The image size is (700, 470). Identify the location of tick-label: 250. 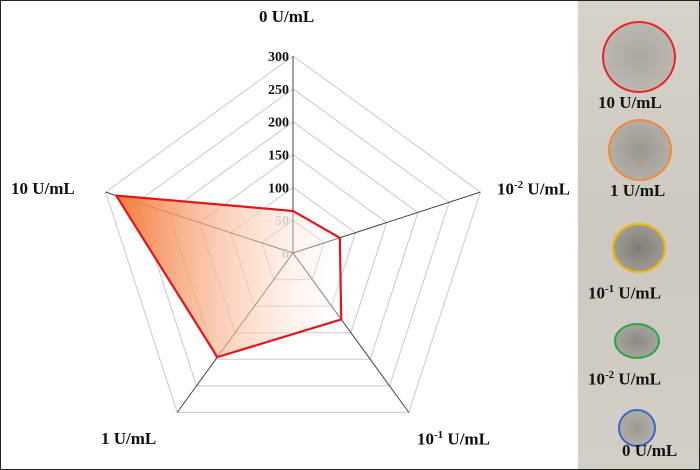
(278, 90).